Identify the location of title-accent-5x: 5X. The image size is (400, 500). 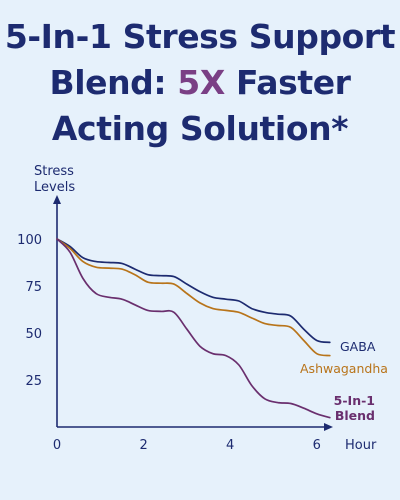
(201, 82).